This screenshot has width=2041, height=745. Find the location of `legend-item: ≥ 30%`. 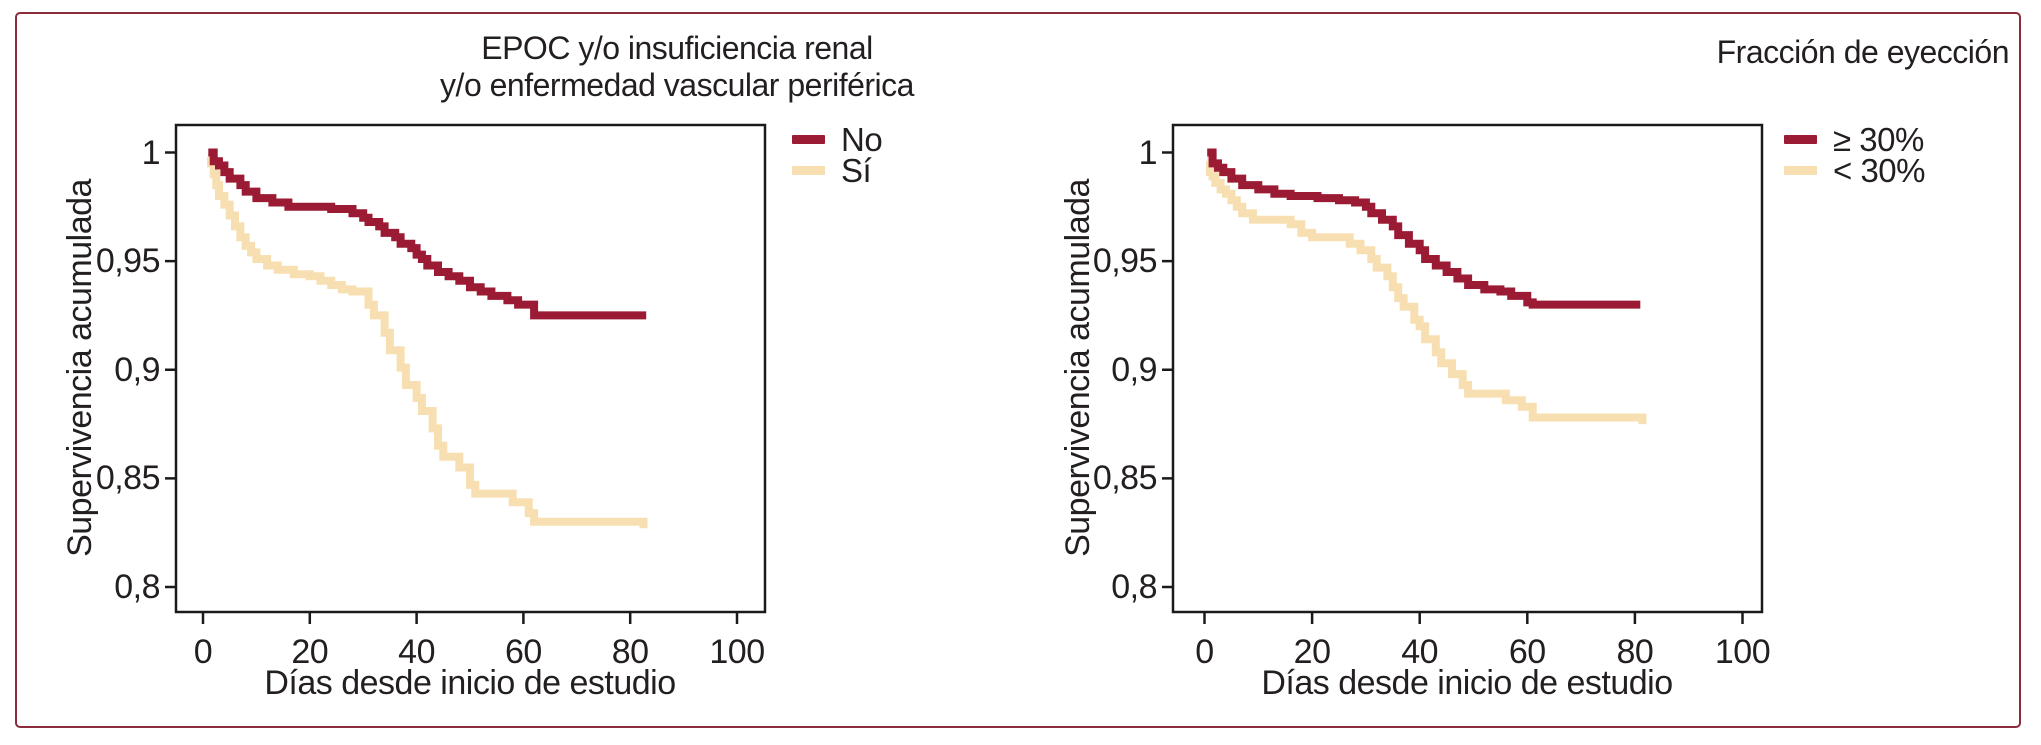

legend-item: ≥ 30% is located at coordinates (1854, 139).